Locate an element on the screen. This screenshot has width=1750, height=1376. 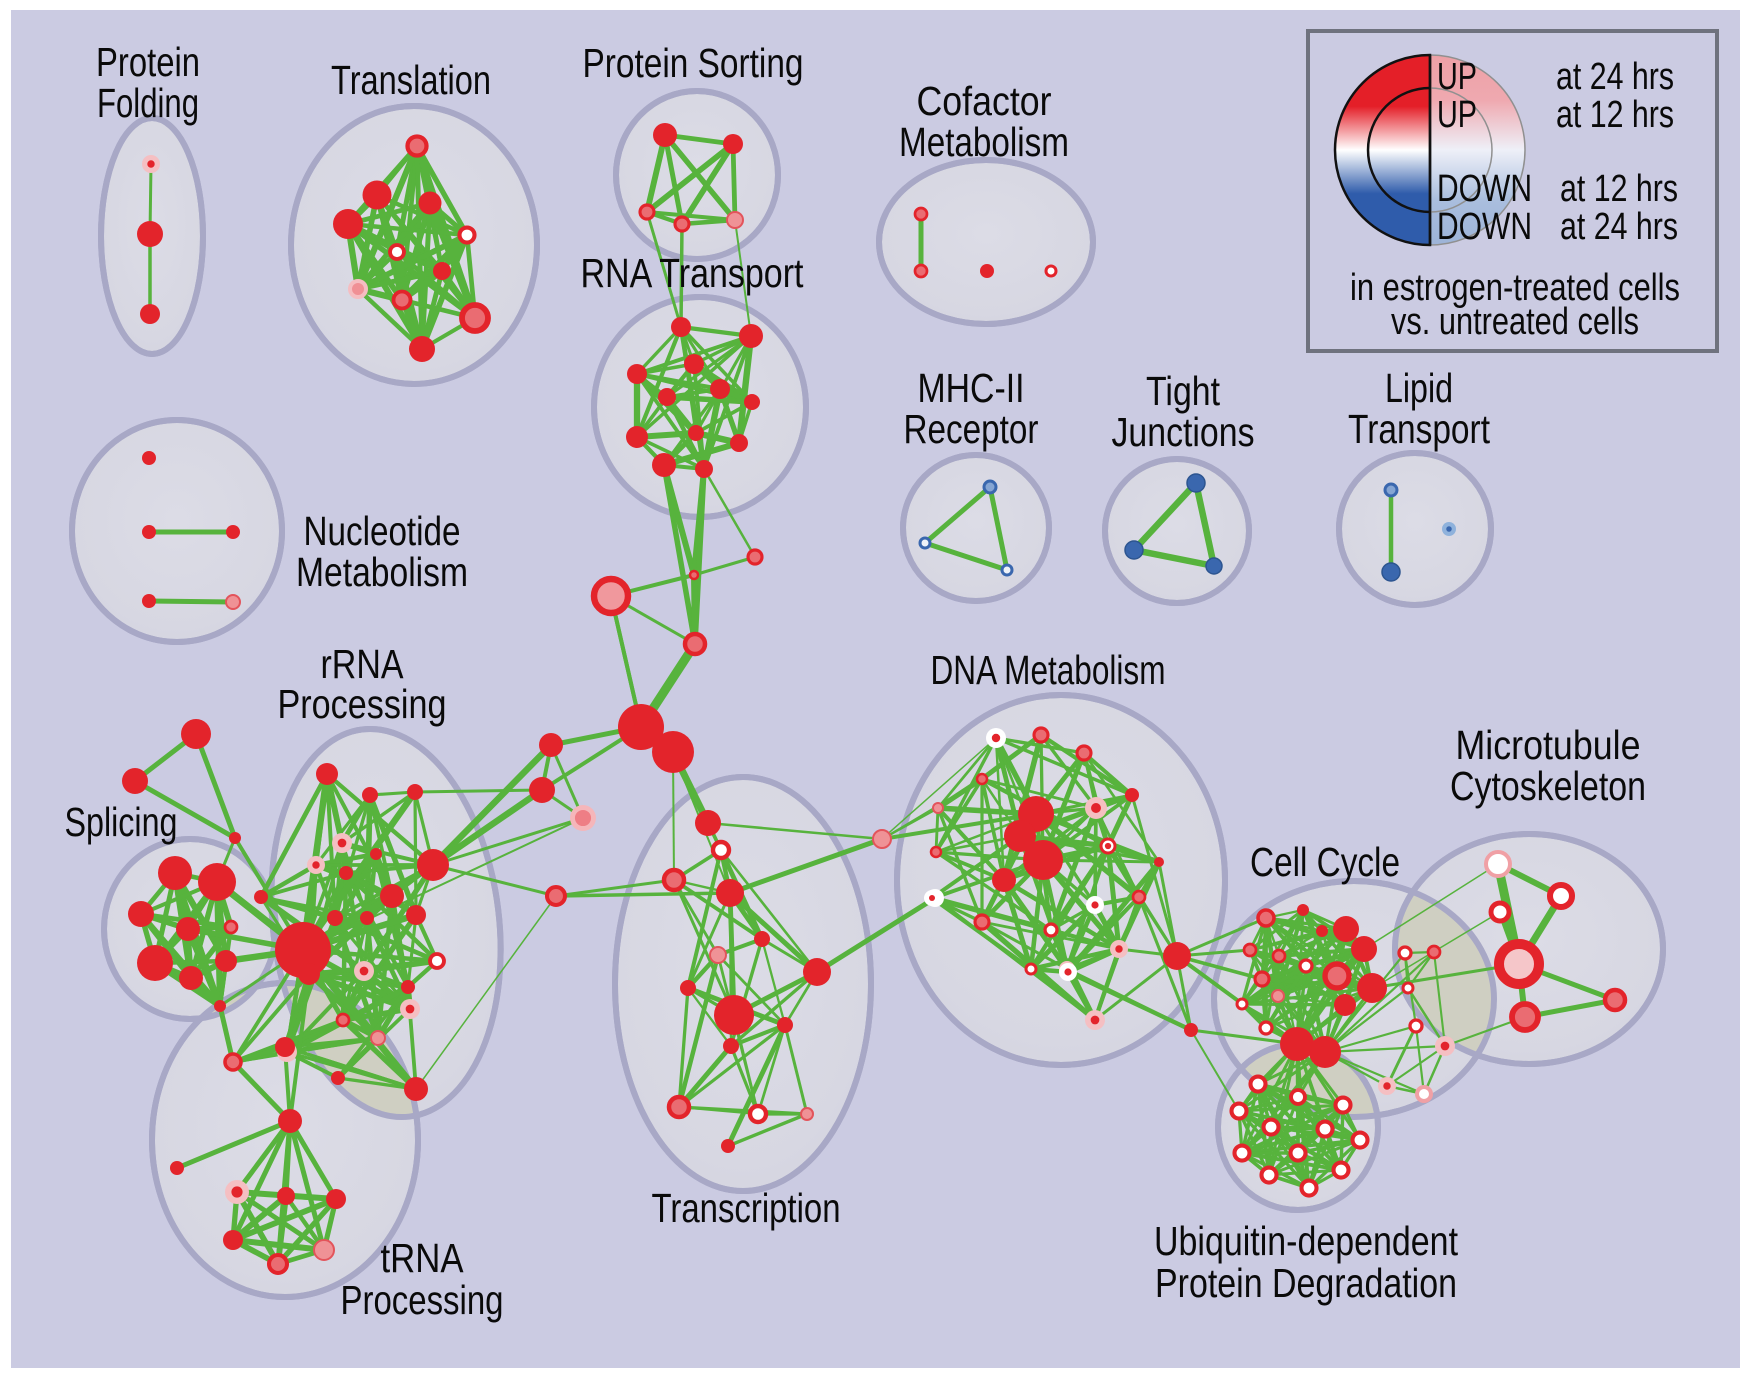
svg-text: Transport is located at coordinates (1419, 429).